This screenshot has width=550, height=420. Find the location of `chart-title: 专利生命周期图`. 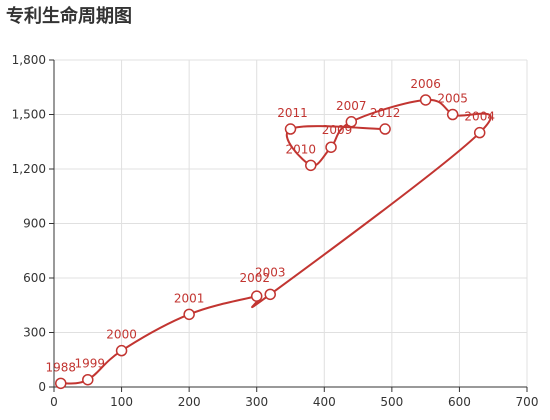

chart-title: 专利生命周期图 is located at coordinates (69, 16).